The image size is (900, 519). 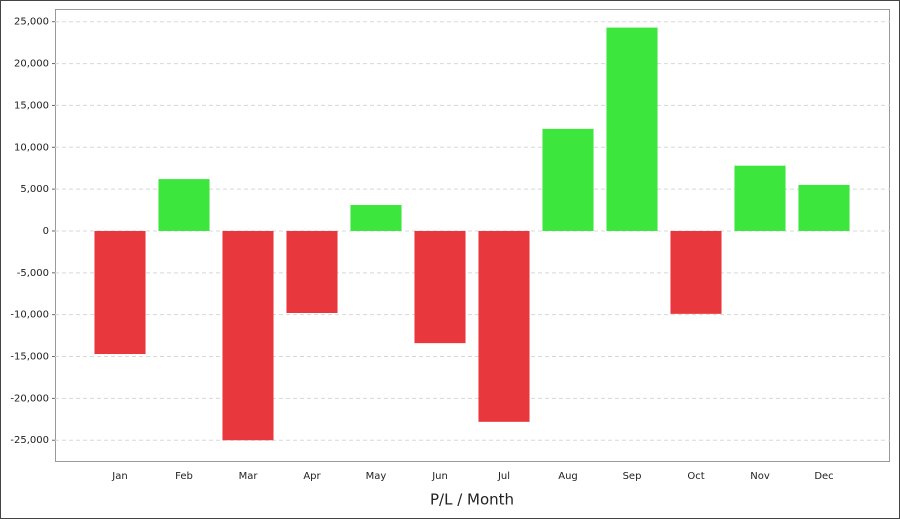 What do you see at coordinates (312, 476) in the screenshot?
I see `x-tick-label: Apr` at bounding box center [312, 476].